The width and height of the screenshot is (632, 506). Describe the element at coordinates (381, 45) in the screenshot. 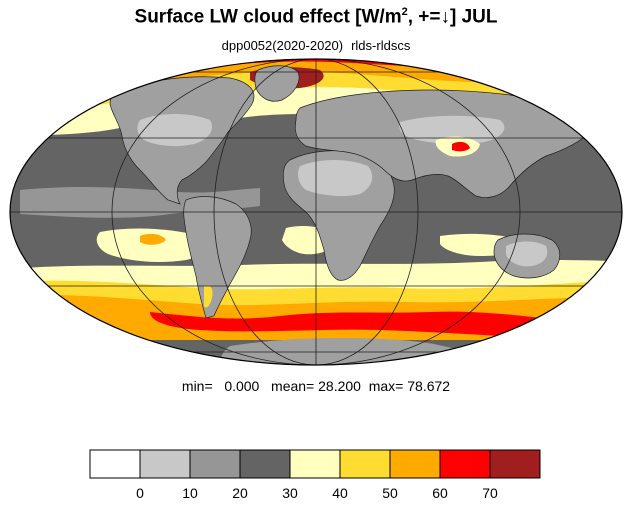

I see `variable-label: rlds-rldscs` at that location.